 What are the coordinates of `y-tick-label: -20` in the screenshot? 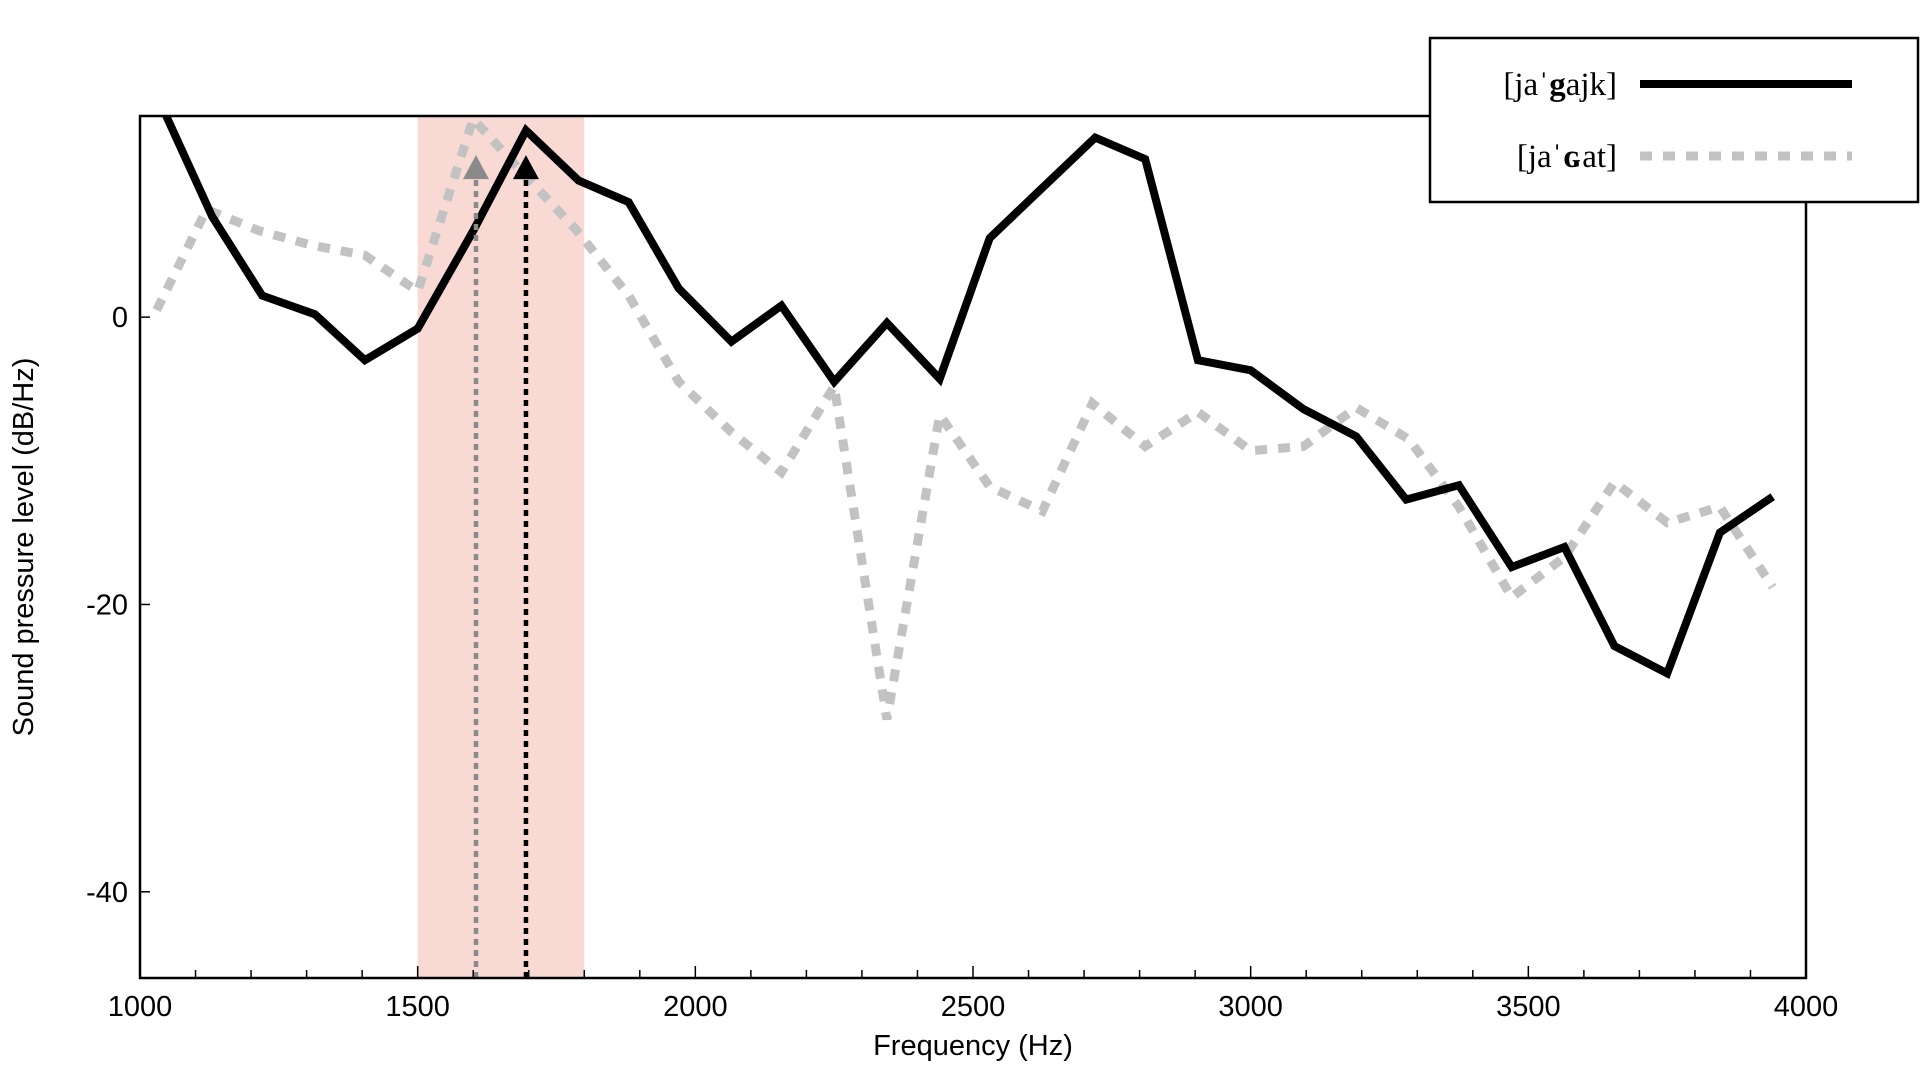 It's located at (107, 605).